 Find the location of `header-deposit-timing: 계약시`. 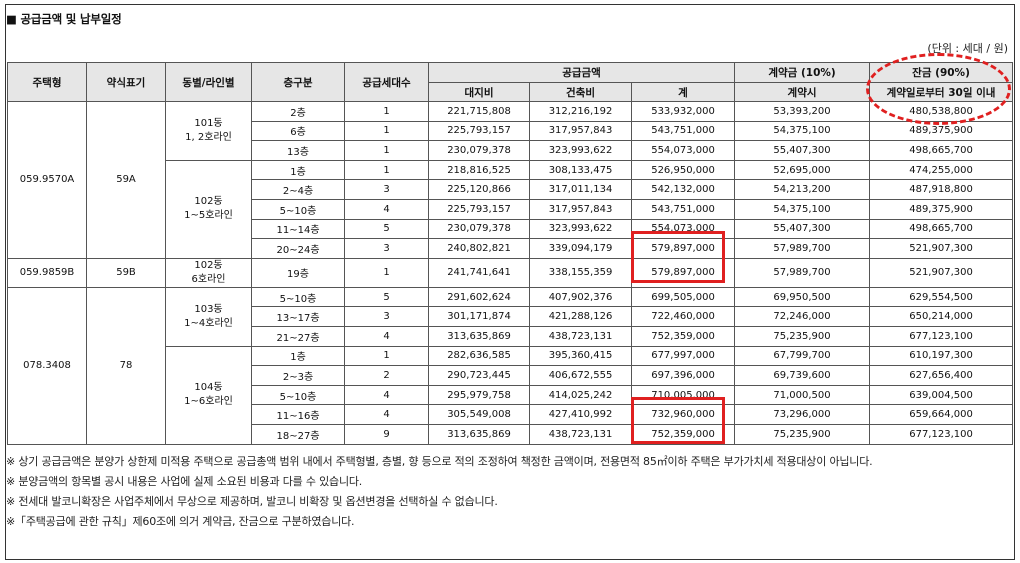

header-deposit-timing: 계약시 is located at coordinates (802, 92).